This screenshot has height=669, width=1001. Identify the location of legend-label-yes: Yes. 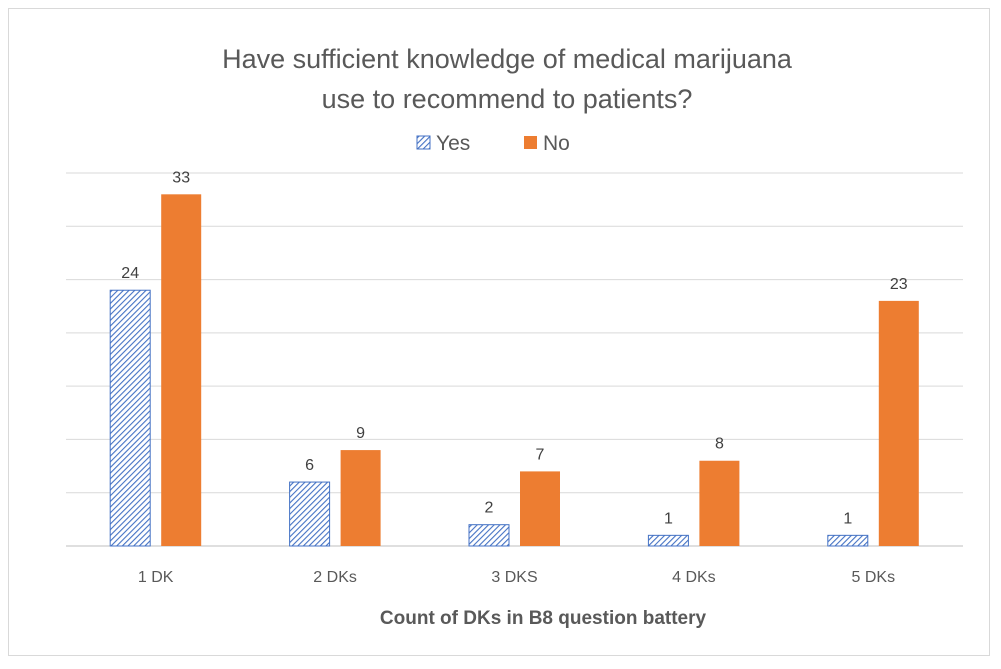
(453, 143).